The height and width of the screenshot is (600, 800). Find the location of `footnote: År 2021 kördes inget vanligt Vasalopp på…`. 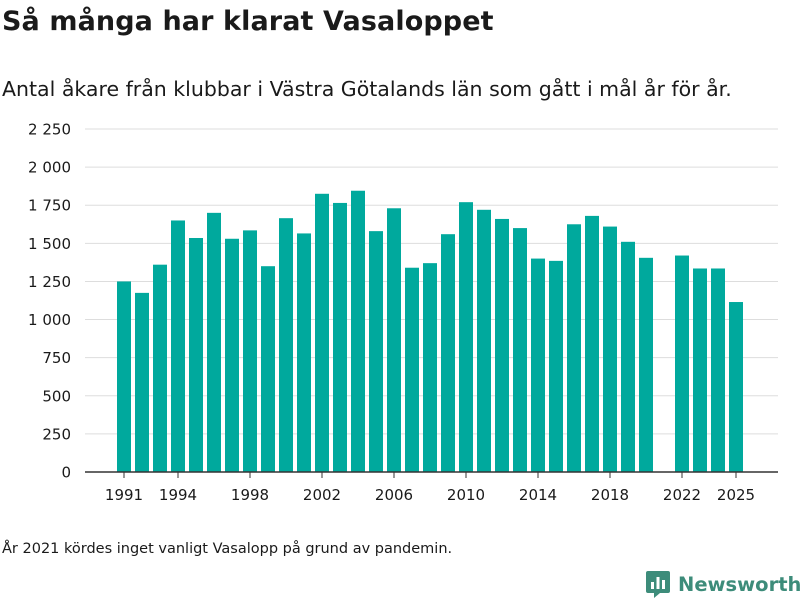

footnote: År 2021 kördes inget vanligt Vasalopp på… is located at coordinates (227, 549).